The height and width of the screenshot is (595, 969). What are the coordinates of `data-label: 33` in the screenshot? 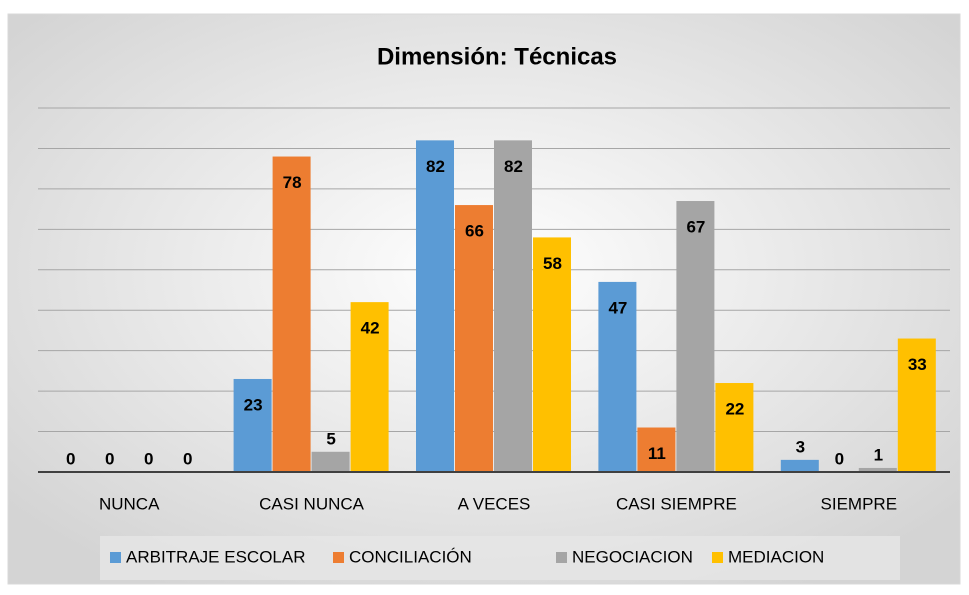 It's located at (917, 364).